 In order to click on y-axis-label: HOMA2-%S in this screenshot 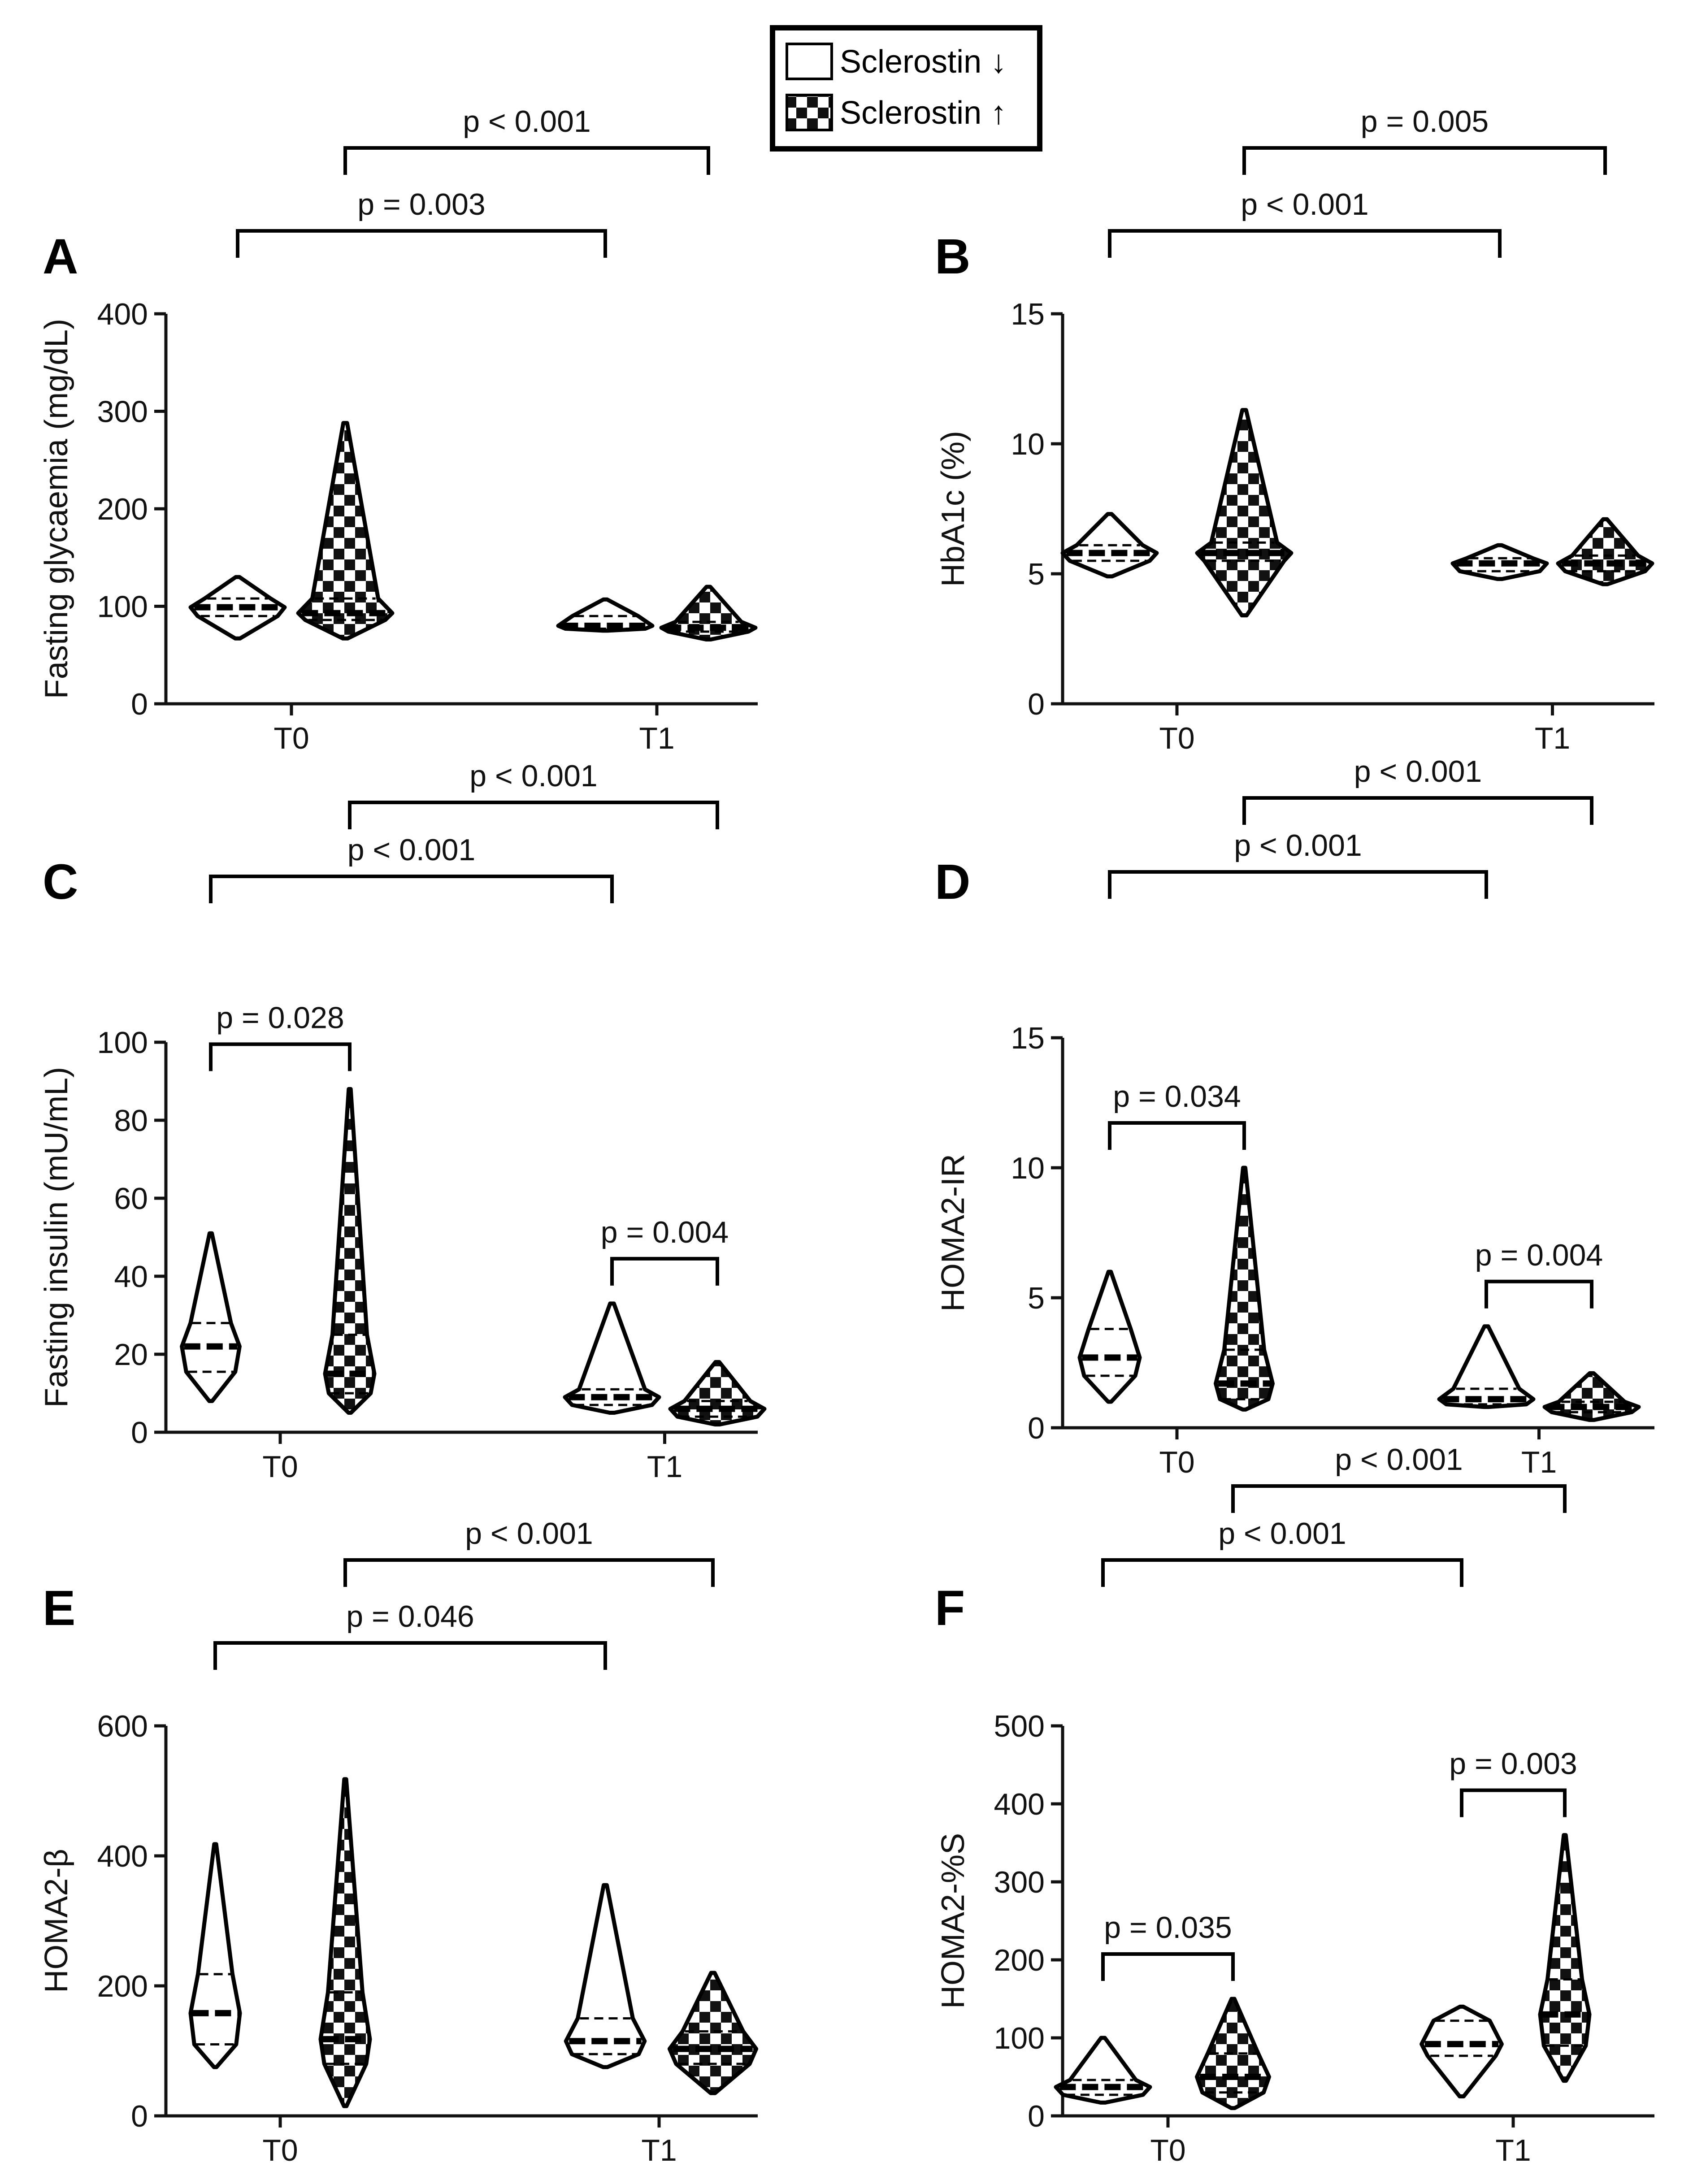, I will do `click(953, 1921)`.